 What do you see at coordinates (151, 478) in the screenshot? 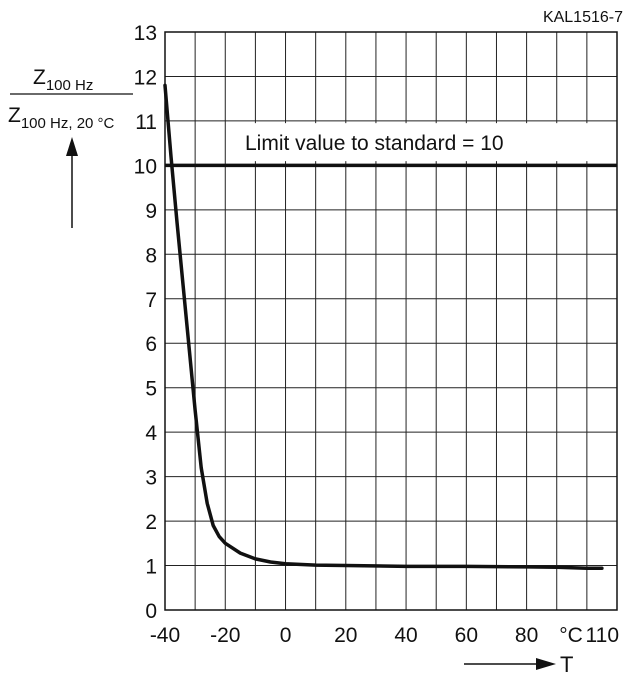
I see `y-tick-label: 3` at bounding box center [151, 478].